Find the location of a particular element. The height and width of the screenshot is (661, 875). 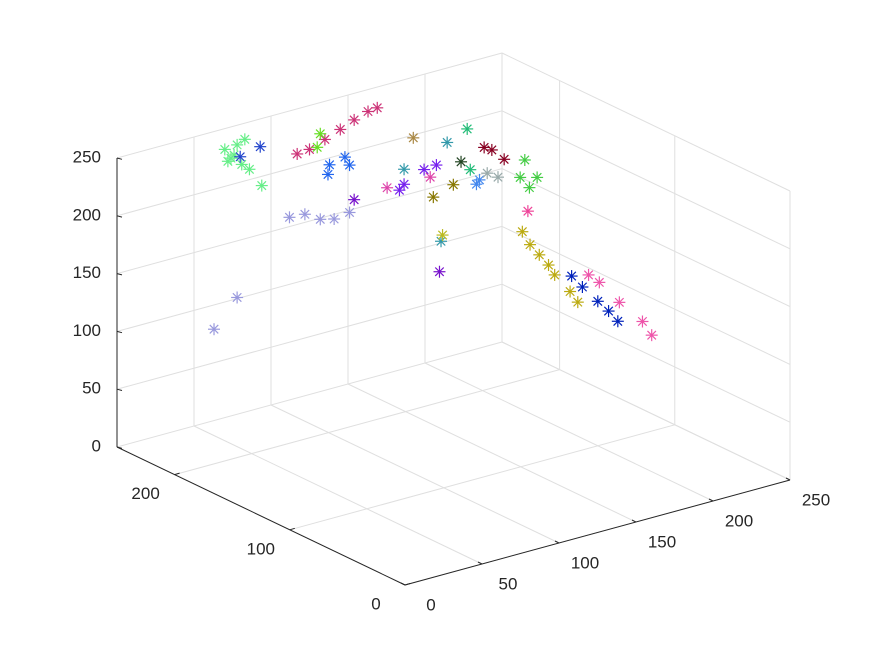

x-tick-label: 200 is located at coordinates (739, 520).